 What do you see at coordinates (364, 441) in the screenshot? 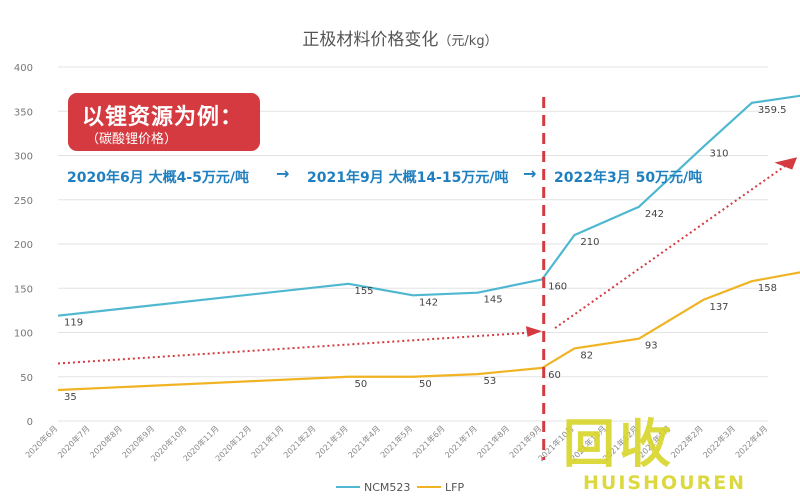
I see `x-tick-label: 2021年4月` at bounding box center [364, 441].